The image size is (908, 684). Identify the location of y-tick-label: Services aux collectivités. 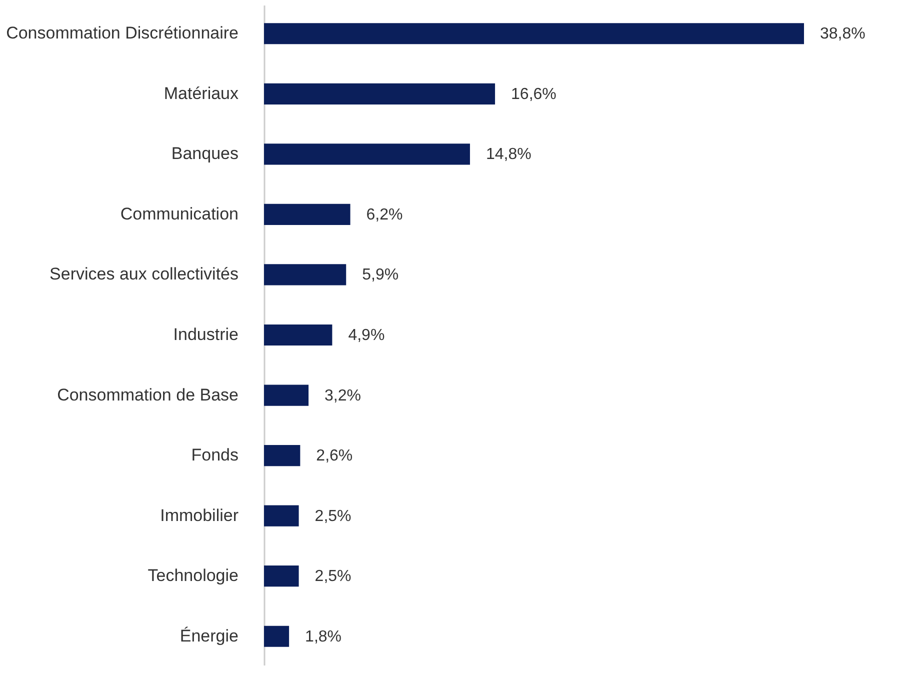
(144, 274).